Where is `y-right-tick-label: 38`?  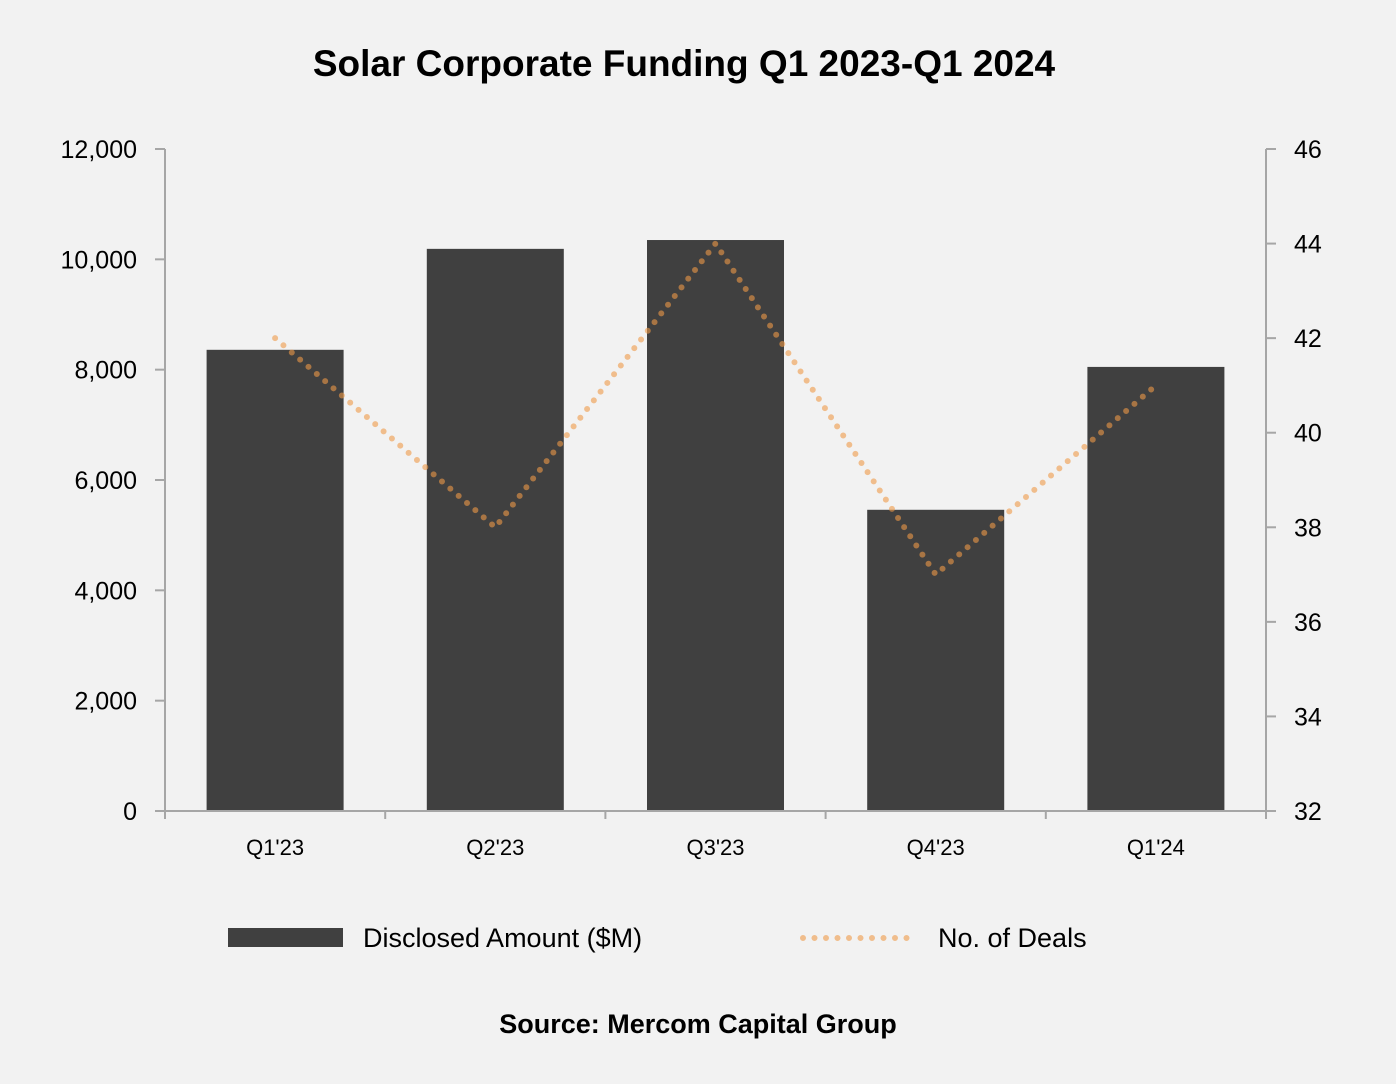 y-right-tick-label: 38 is located at coordinates (1308, 528).